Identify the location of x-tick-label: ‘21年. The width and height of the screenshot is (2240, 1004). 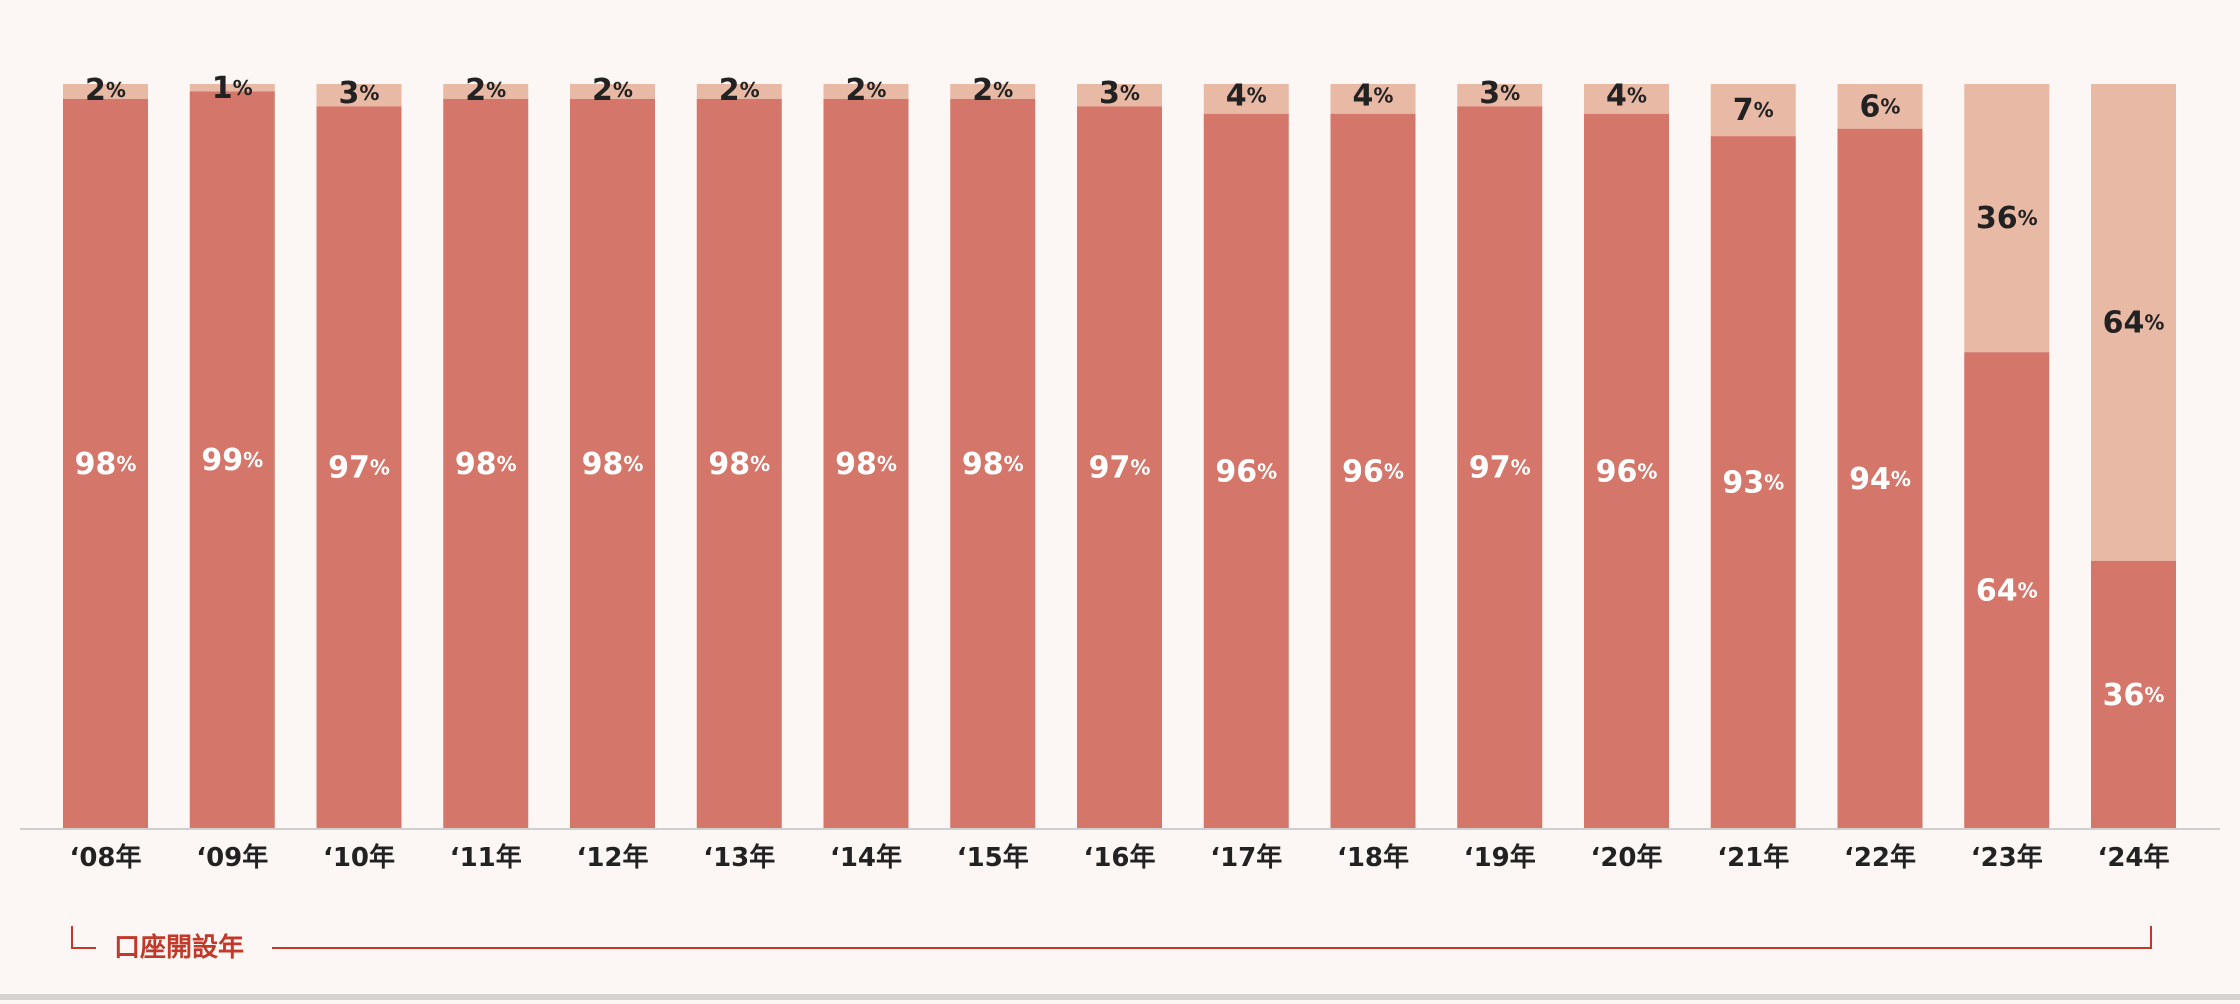
(1753, 857).